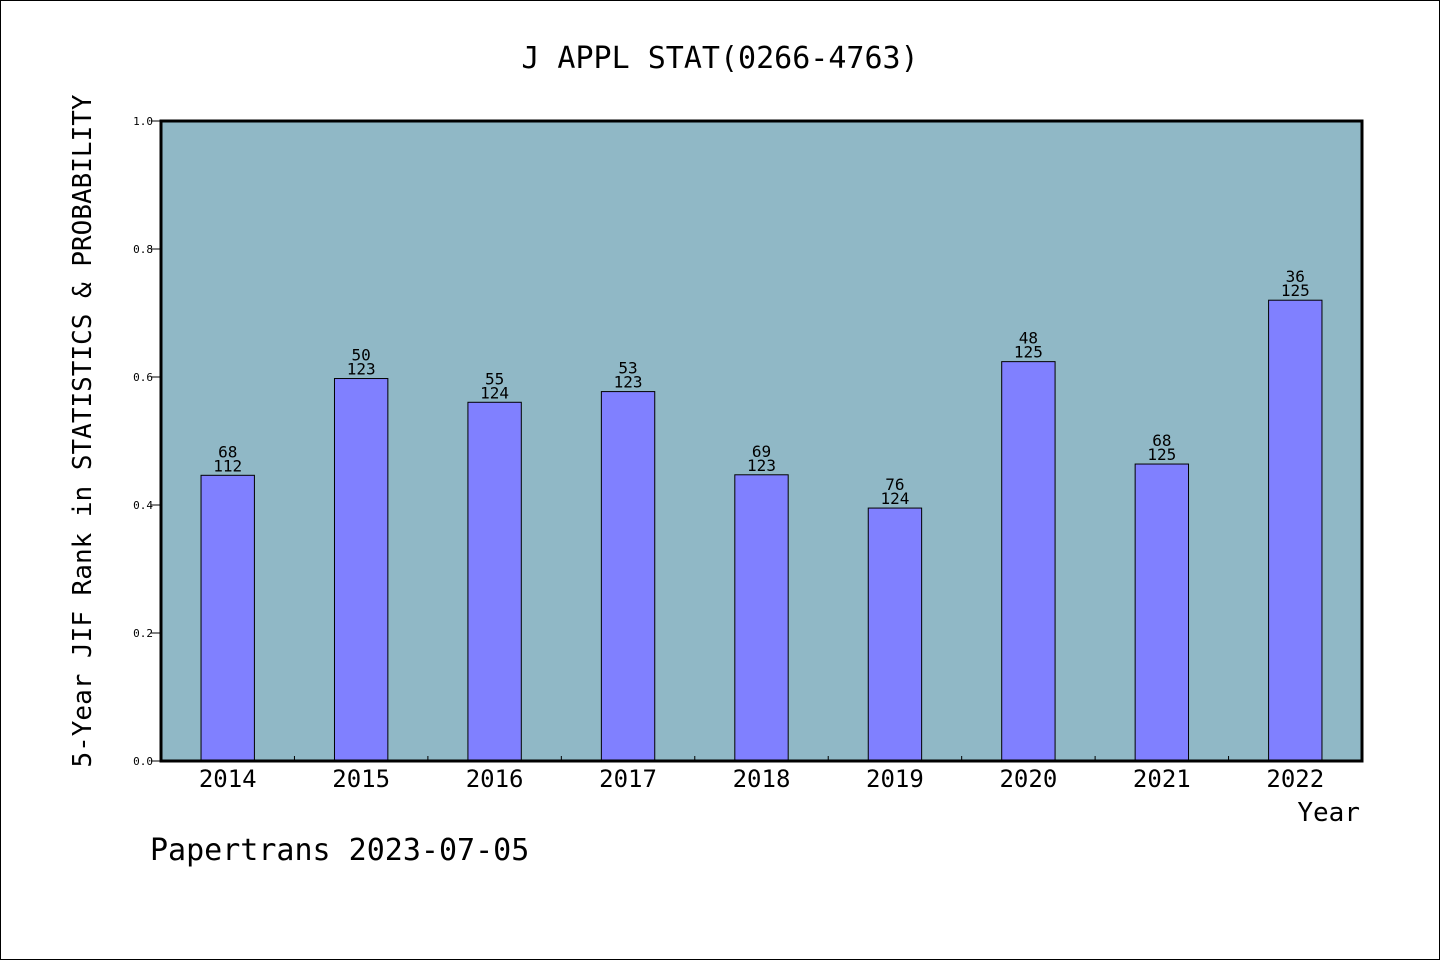 The width and height of the screenshot is (1440, 960). Describe the element at coordinates (627, 368) in the screenshot. I see `bar-rank-label: 53` at that location.